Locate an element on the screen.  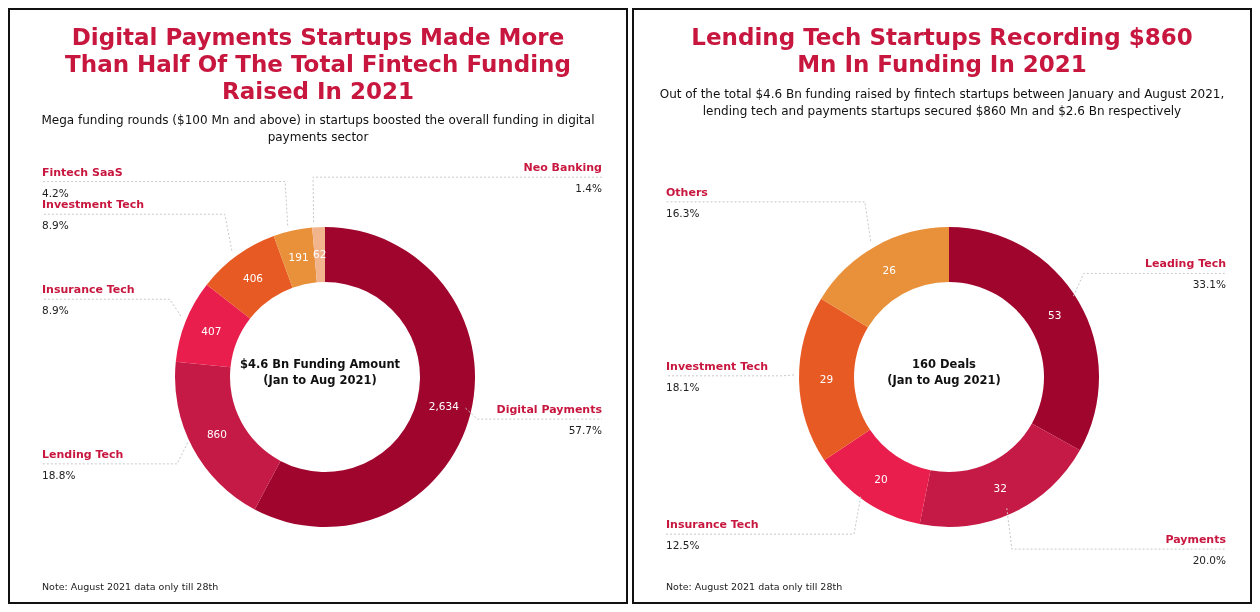
data-label: 860 is located at coordinates (216, 434).